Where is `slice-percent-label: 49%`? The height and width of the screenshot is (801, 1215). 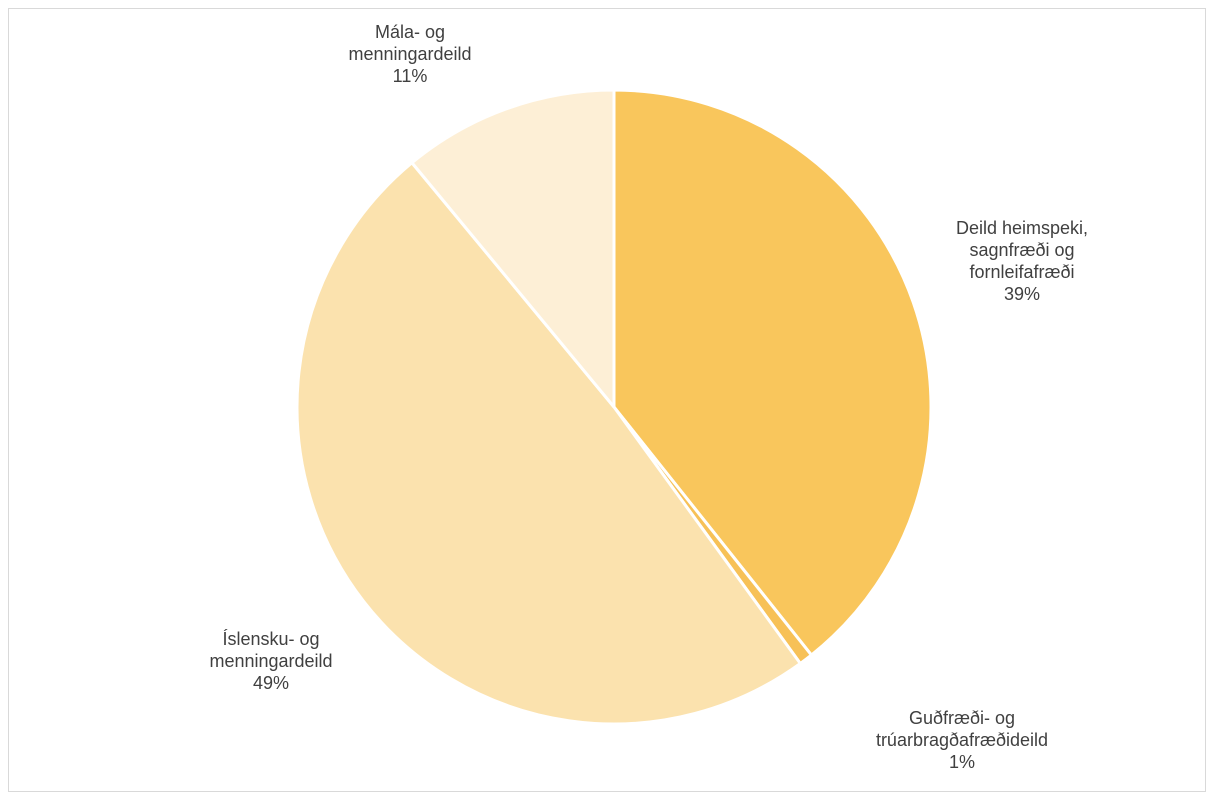 slice-percent-label: 49% is located at coordinates (271, 683).